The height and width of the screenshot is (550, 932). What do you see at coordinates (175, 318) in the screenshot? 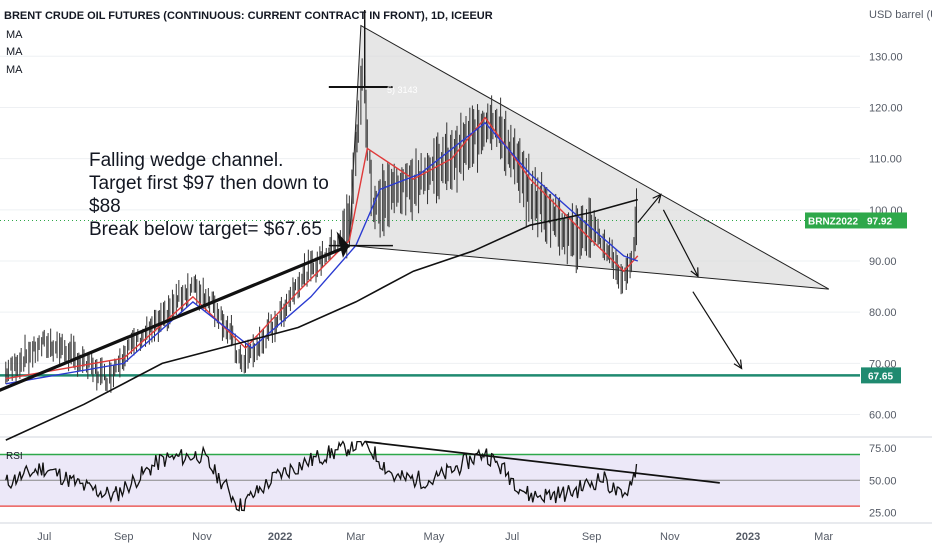
I see `trend-arrow-line` at bounding box center [175, 318].